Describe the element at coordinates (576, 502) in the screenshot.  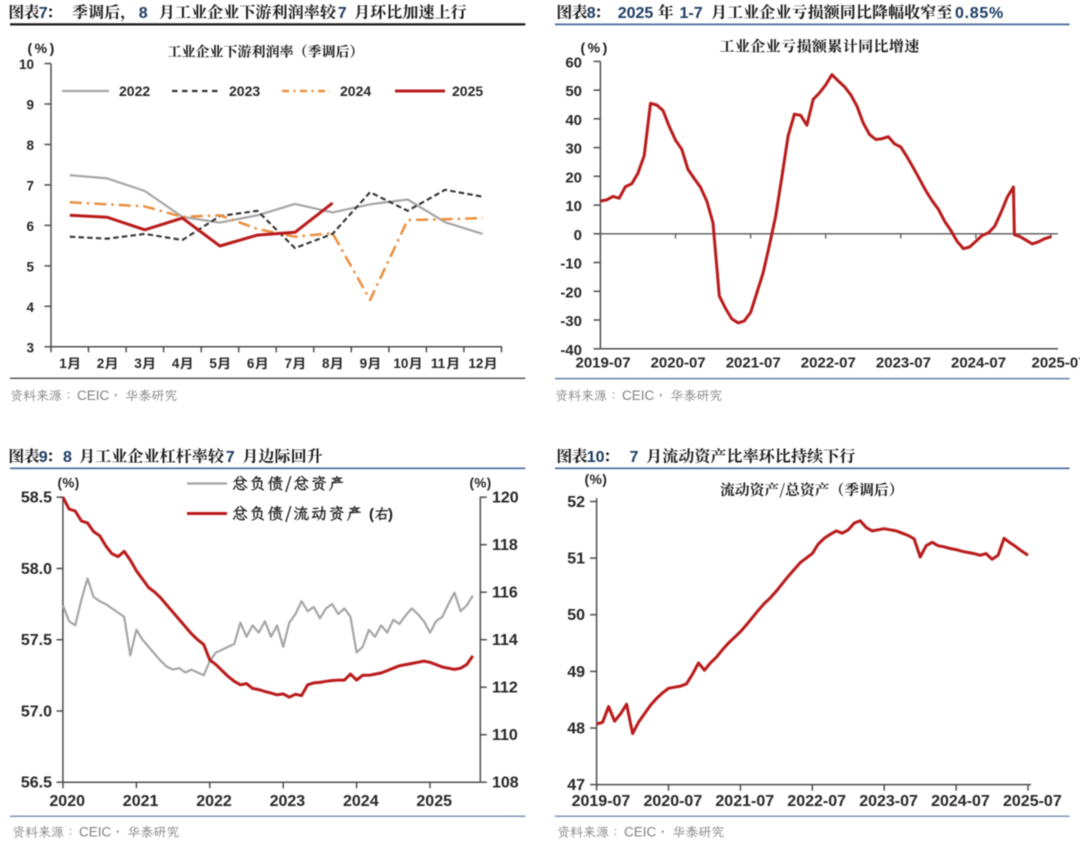
I see `svg-text: 52` at that location.